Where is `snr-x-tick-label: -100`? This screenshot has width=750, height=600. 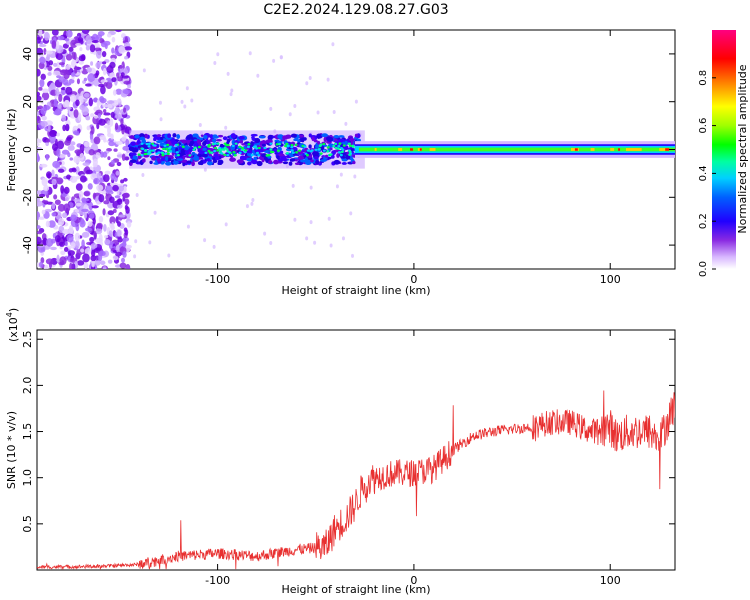
snr-x-tick-label: -100 is located at coordinates (217, 580).